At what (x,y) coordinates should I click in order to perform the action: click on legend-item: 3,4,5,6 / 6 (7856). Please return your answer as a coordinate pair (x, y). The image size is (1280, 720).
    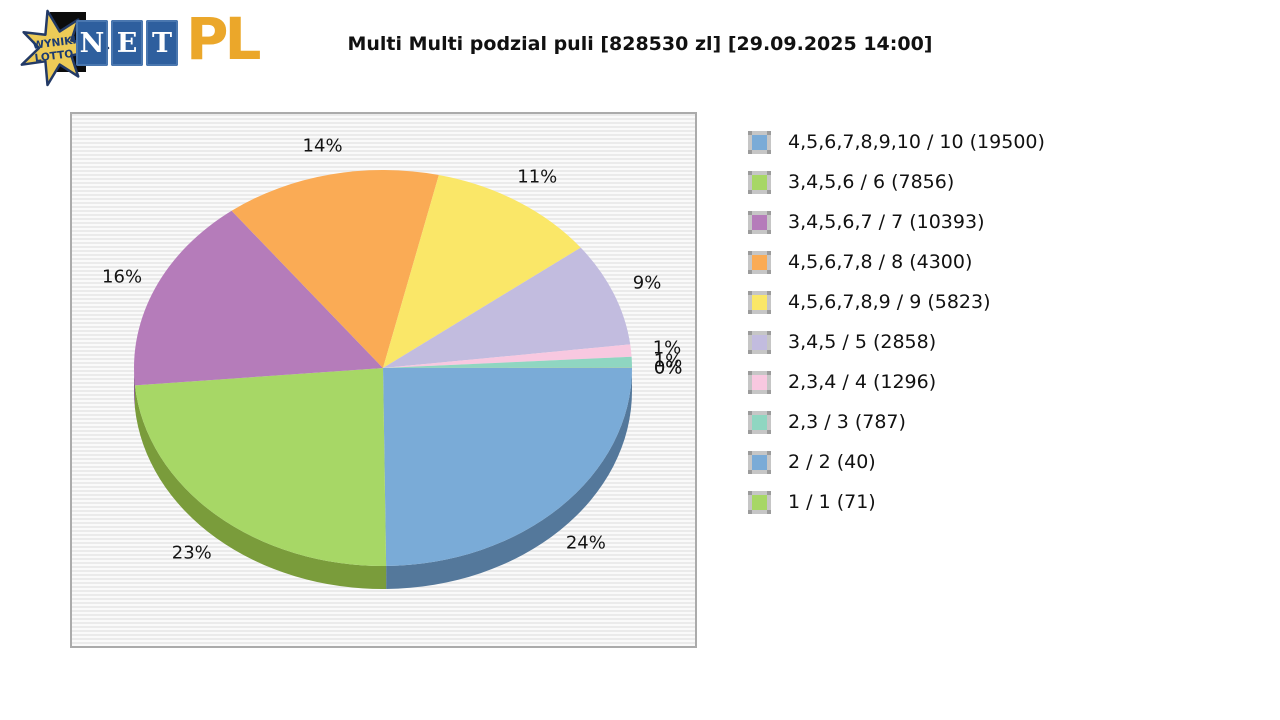
    Looking at the image, I should click on (896, 182).